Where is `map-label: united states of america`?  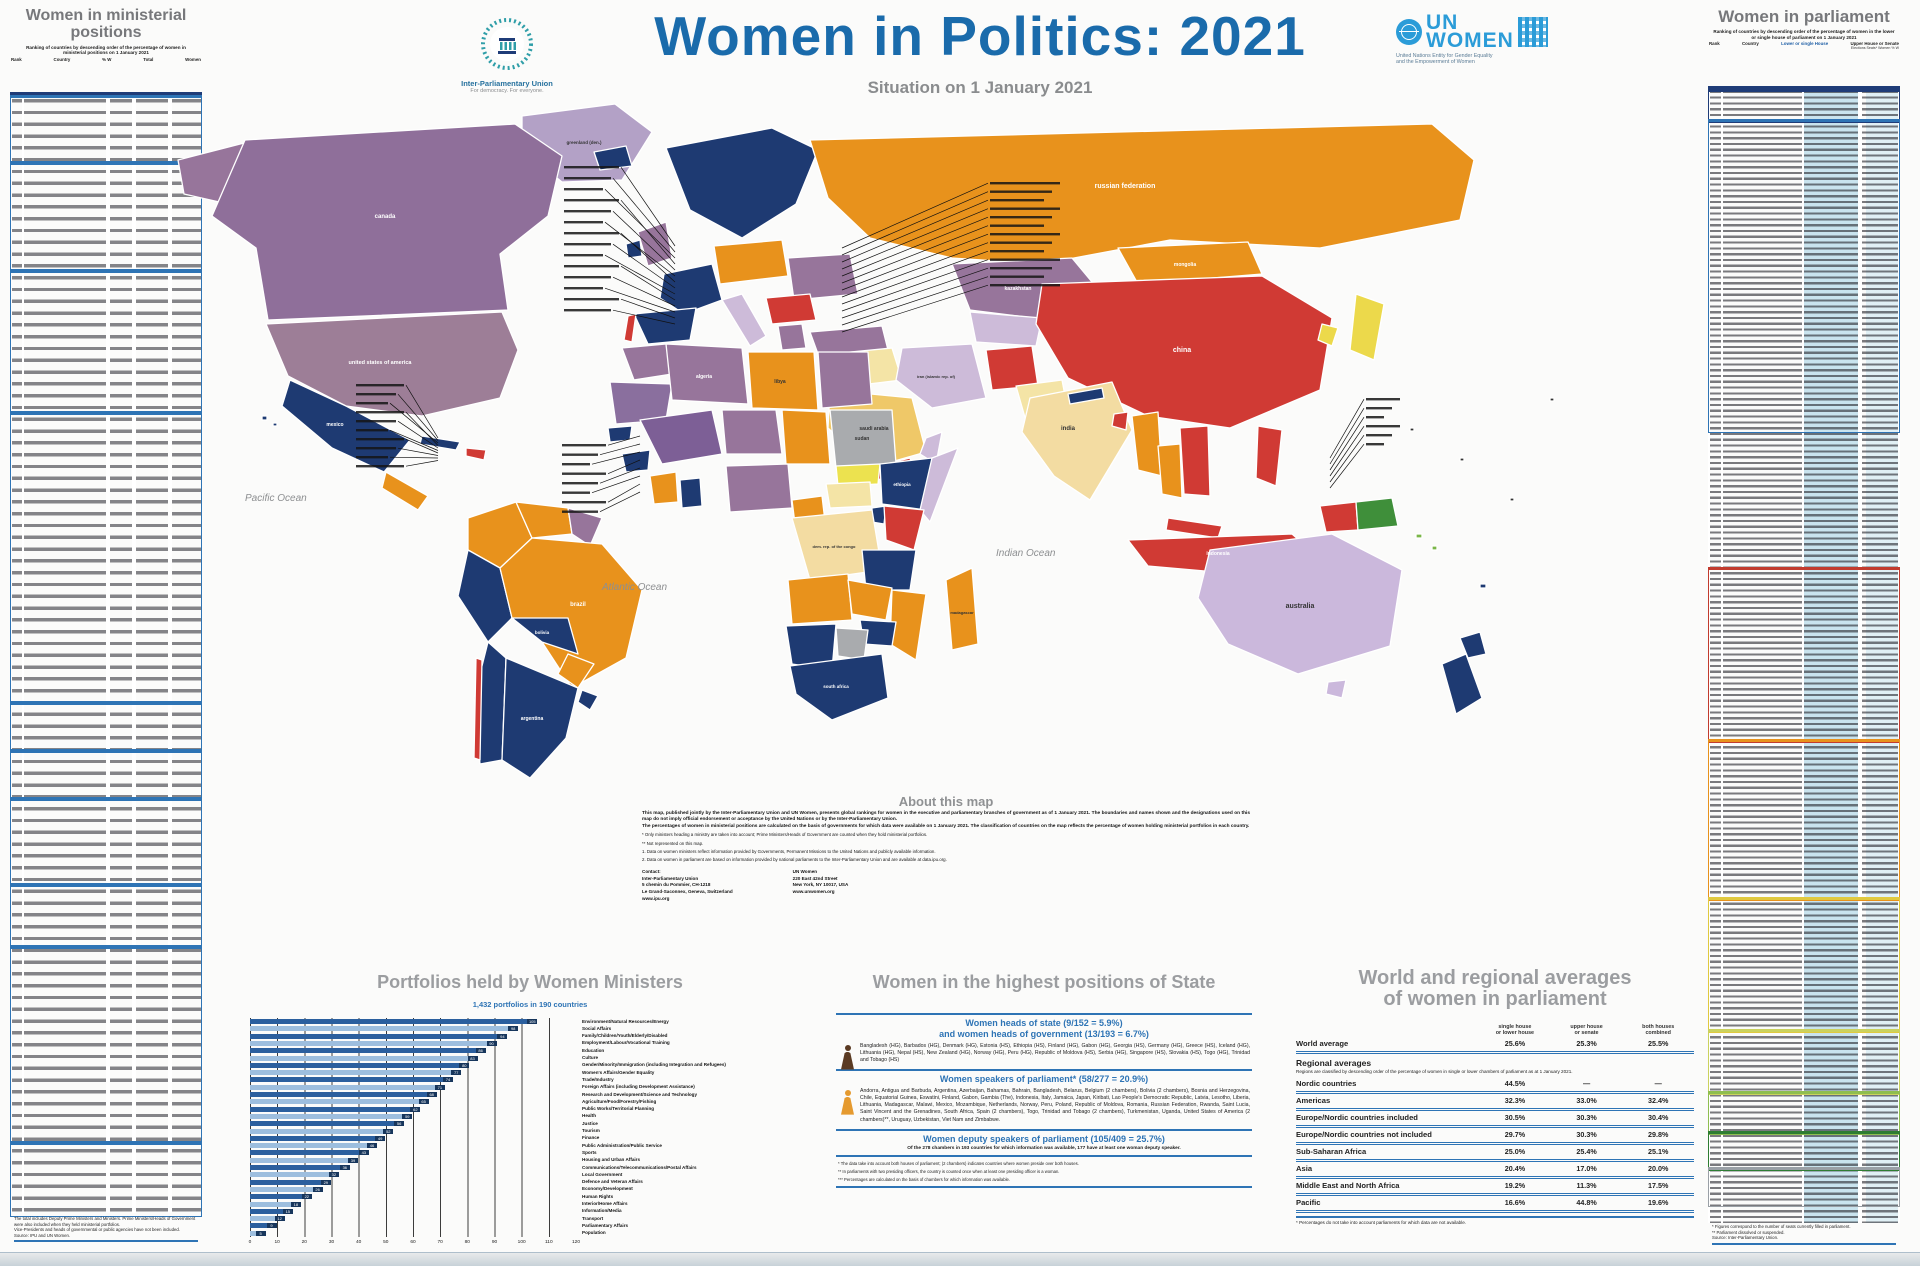 map-label: united states of america is located at coordinates (381, 363).